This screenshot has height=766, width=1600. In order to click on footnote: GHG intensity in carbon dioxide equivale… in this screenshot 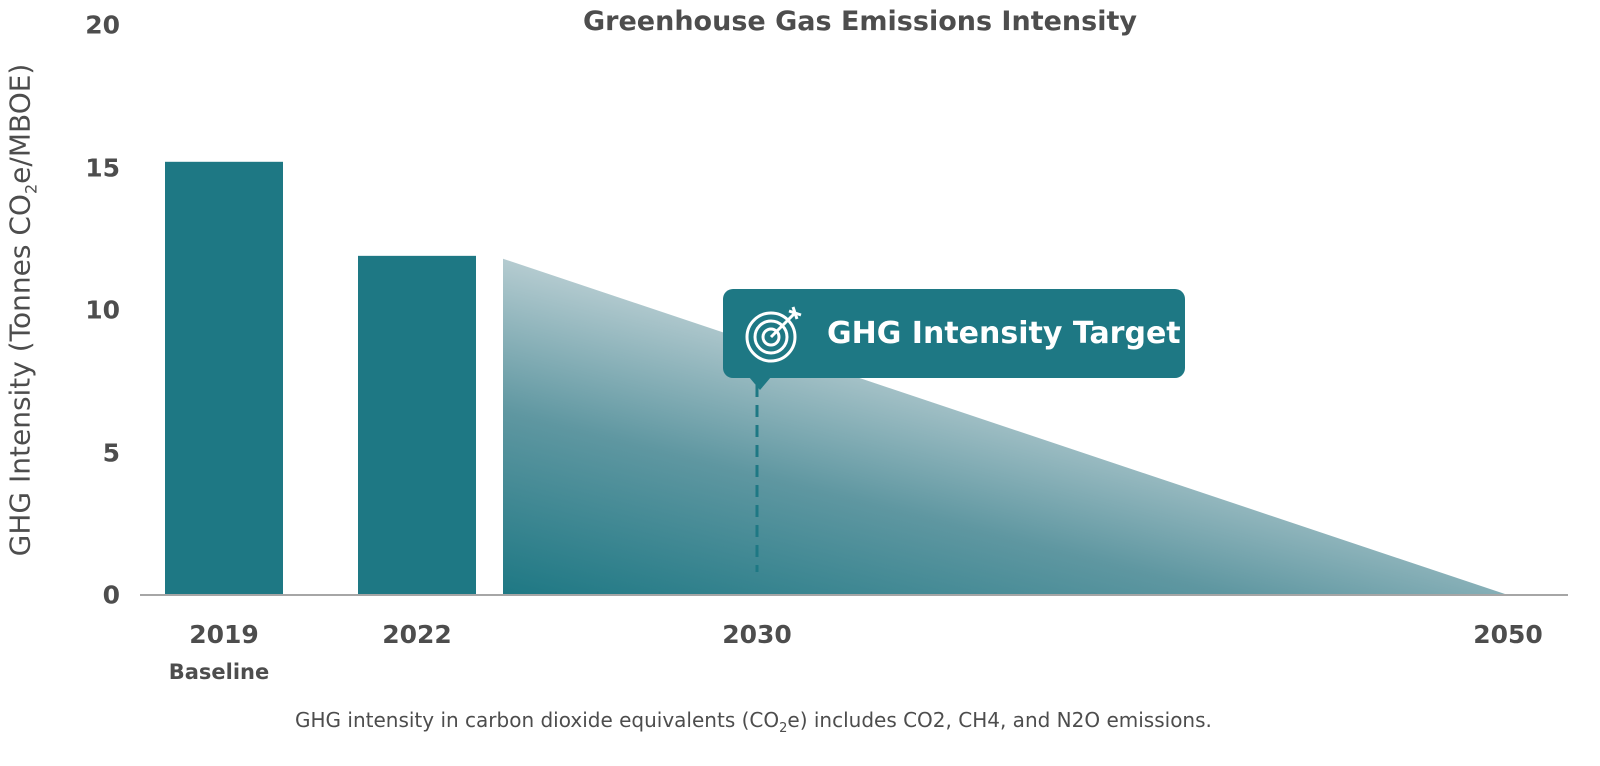, I will do `click(753, 722)`.